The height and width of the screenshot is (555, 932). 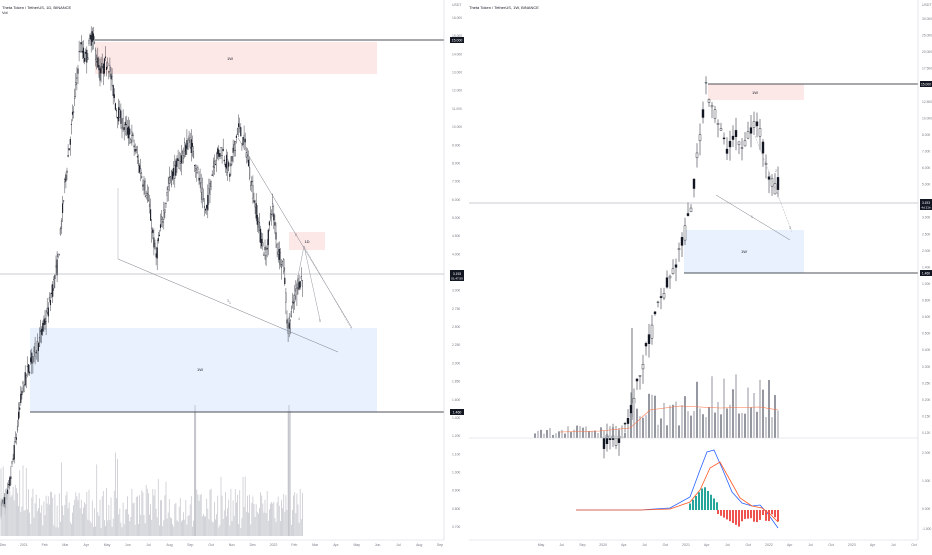 What do you see at coordinates (926, 284) in the screenshot?
I see `right-price-tick: 1.000` at bounding box center [926, 284].